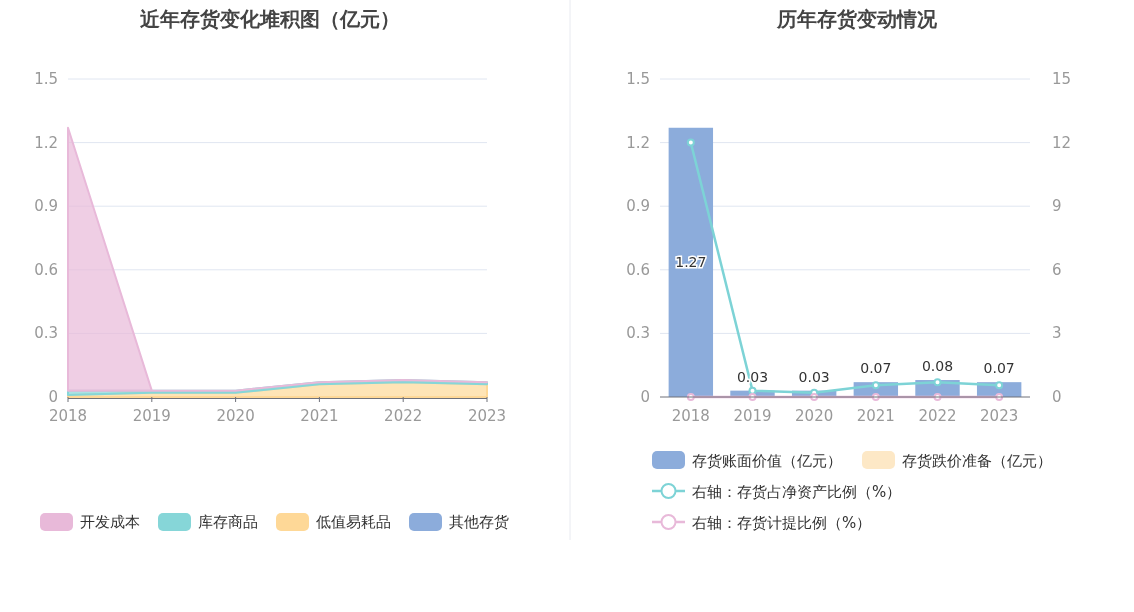  What do you see at coordinates (1062, 79) in the screenshot?
I see `y2-tick-label: 15` at bounding box center [1062, 79].